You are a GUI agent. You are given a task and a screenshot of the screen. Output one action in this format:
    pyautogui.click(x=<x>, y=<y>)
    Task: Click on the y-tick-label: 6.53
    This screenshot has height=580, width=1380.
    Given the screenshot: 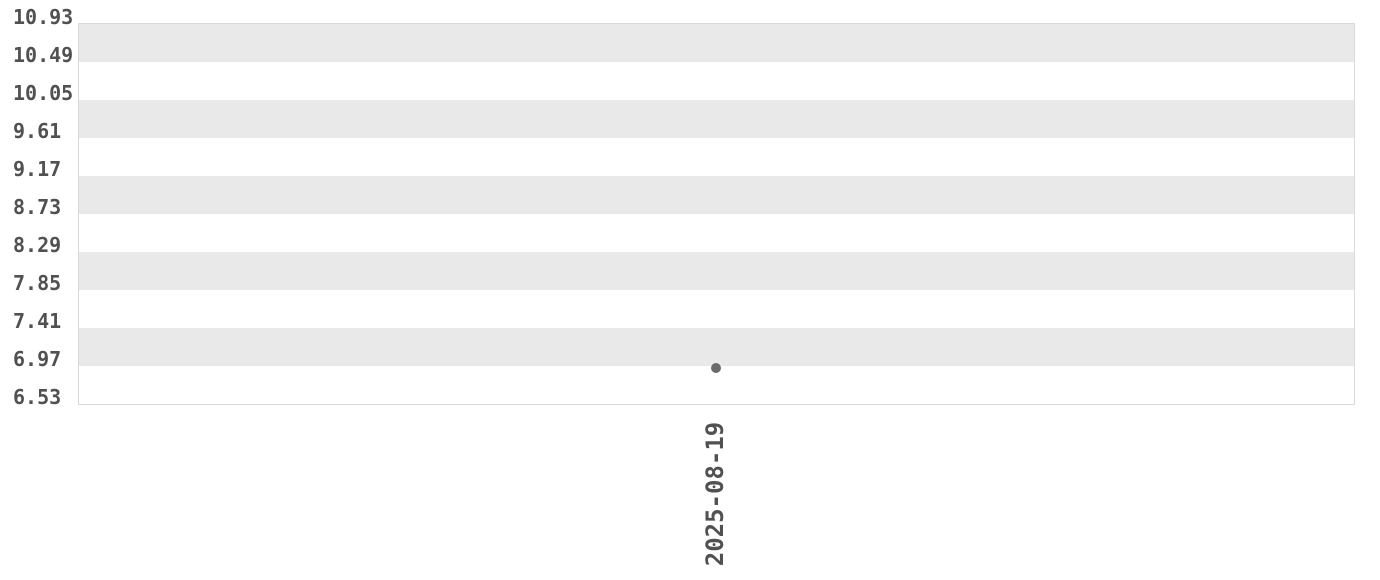 What is the action you would take?
    pyautogui.click(x=37, y=397)
    